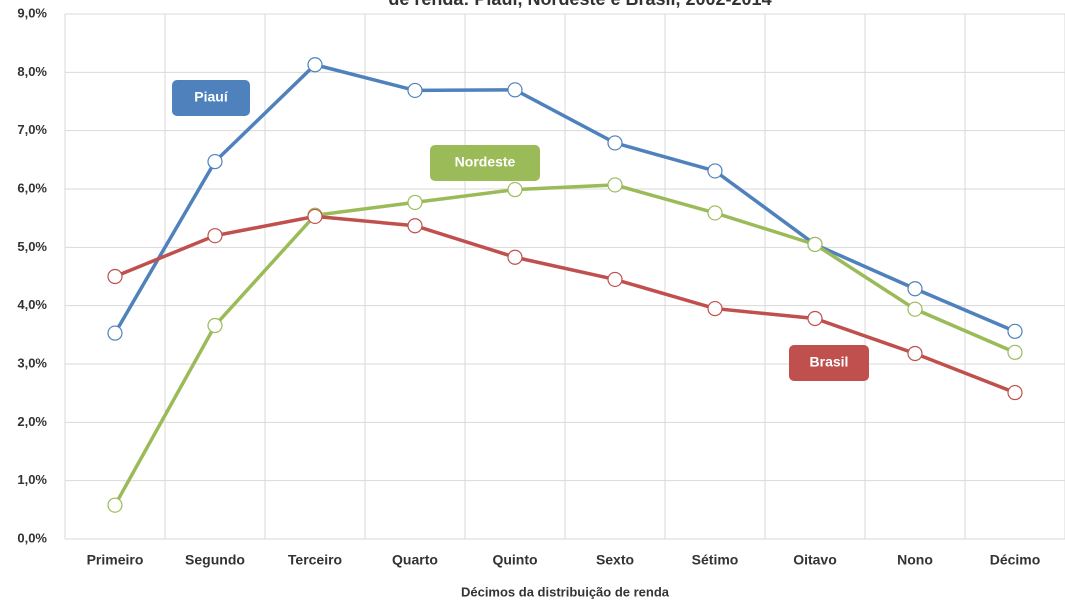 The image size is (1065, 605). What do you see at coordinates (32, 12) in the screenshot?
I see `y-tick-label: 9,0%` at bounding box center [32, 12].